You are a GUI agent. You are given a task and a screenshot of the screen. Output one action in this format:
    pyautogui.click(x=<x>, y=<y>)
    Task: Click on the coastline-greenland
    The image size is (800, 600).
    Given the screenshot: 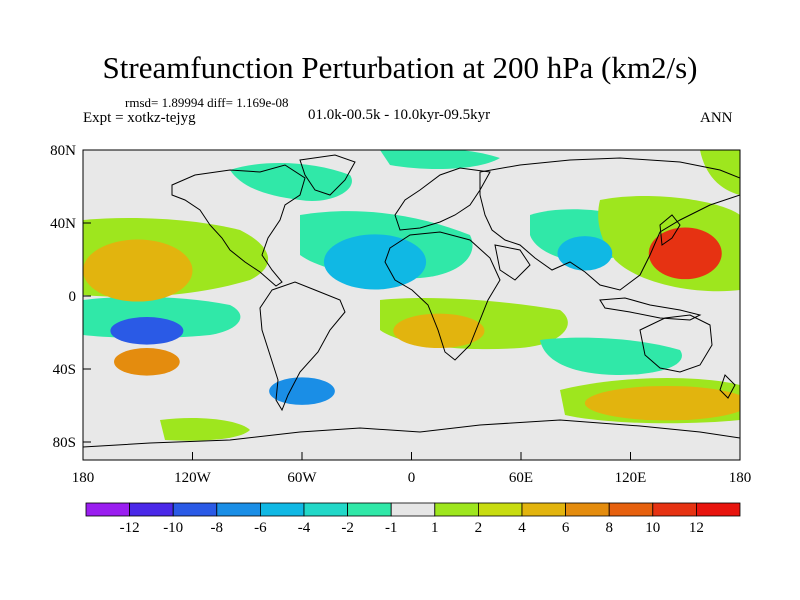 What is the action you would take?
    pyautogui.click(x=327, y=175)
    